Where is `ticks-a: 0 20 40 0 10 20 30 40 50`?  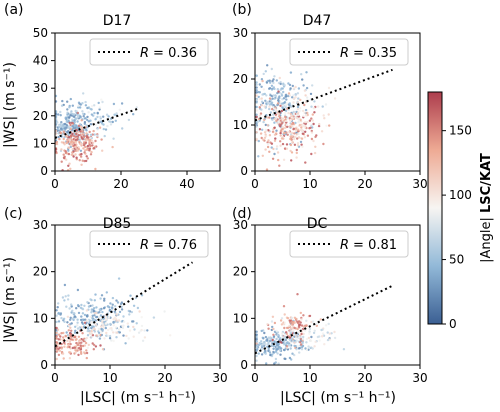 ticks-a: 0 20 40 0 10 20 30 40 50 is located at coordinates (114, 108).